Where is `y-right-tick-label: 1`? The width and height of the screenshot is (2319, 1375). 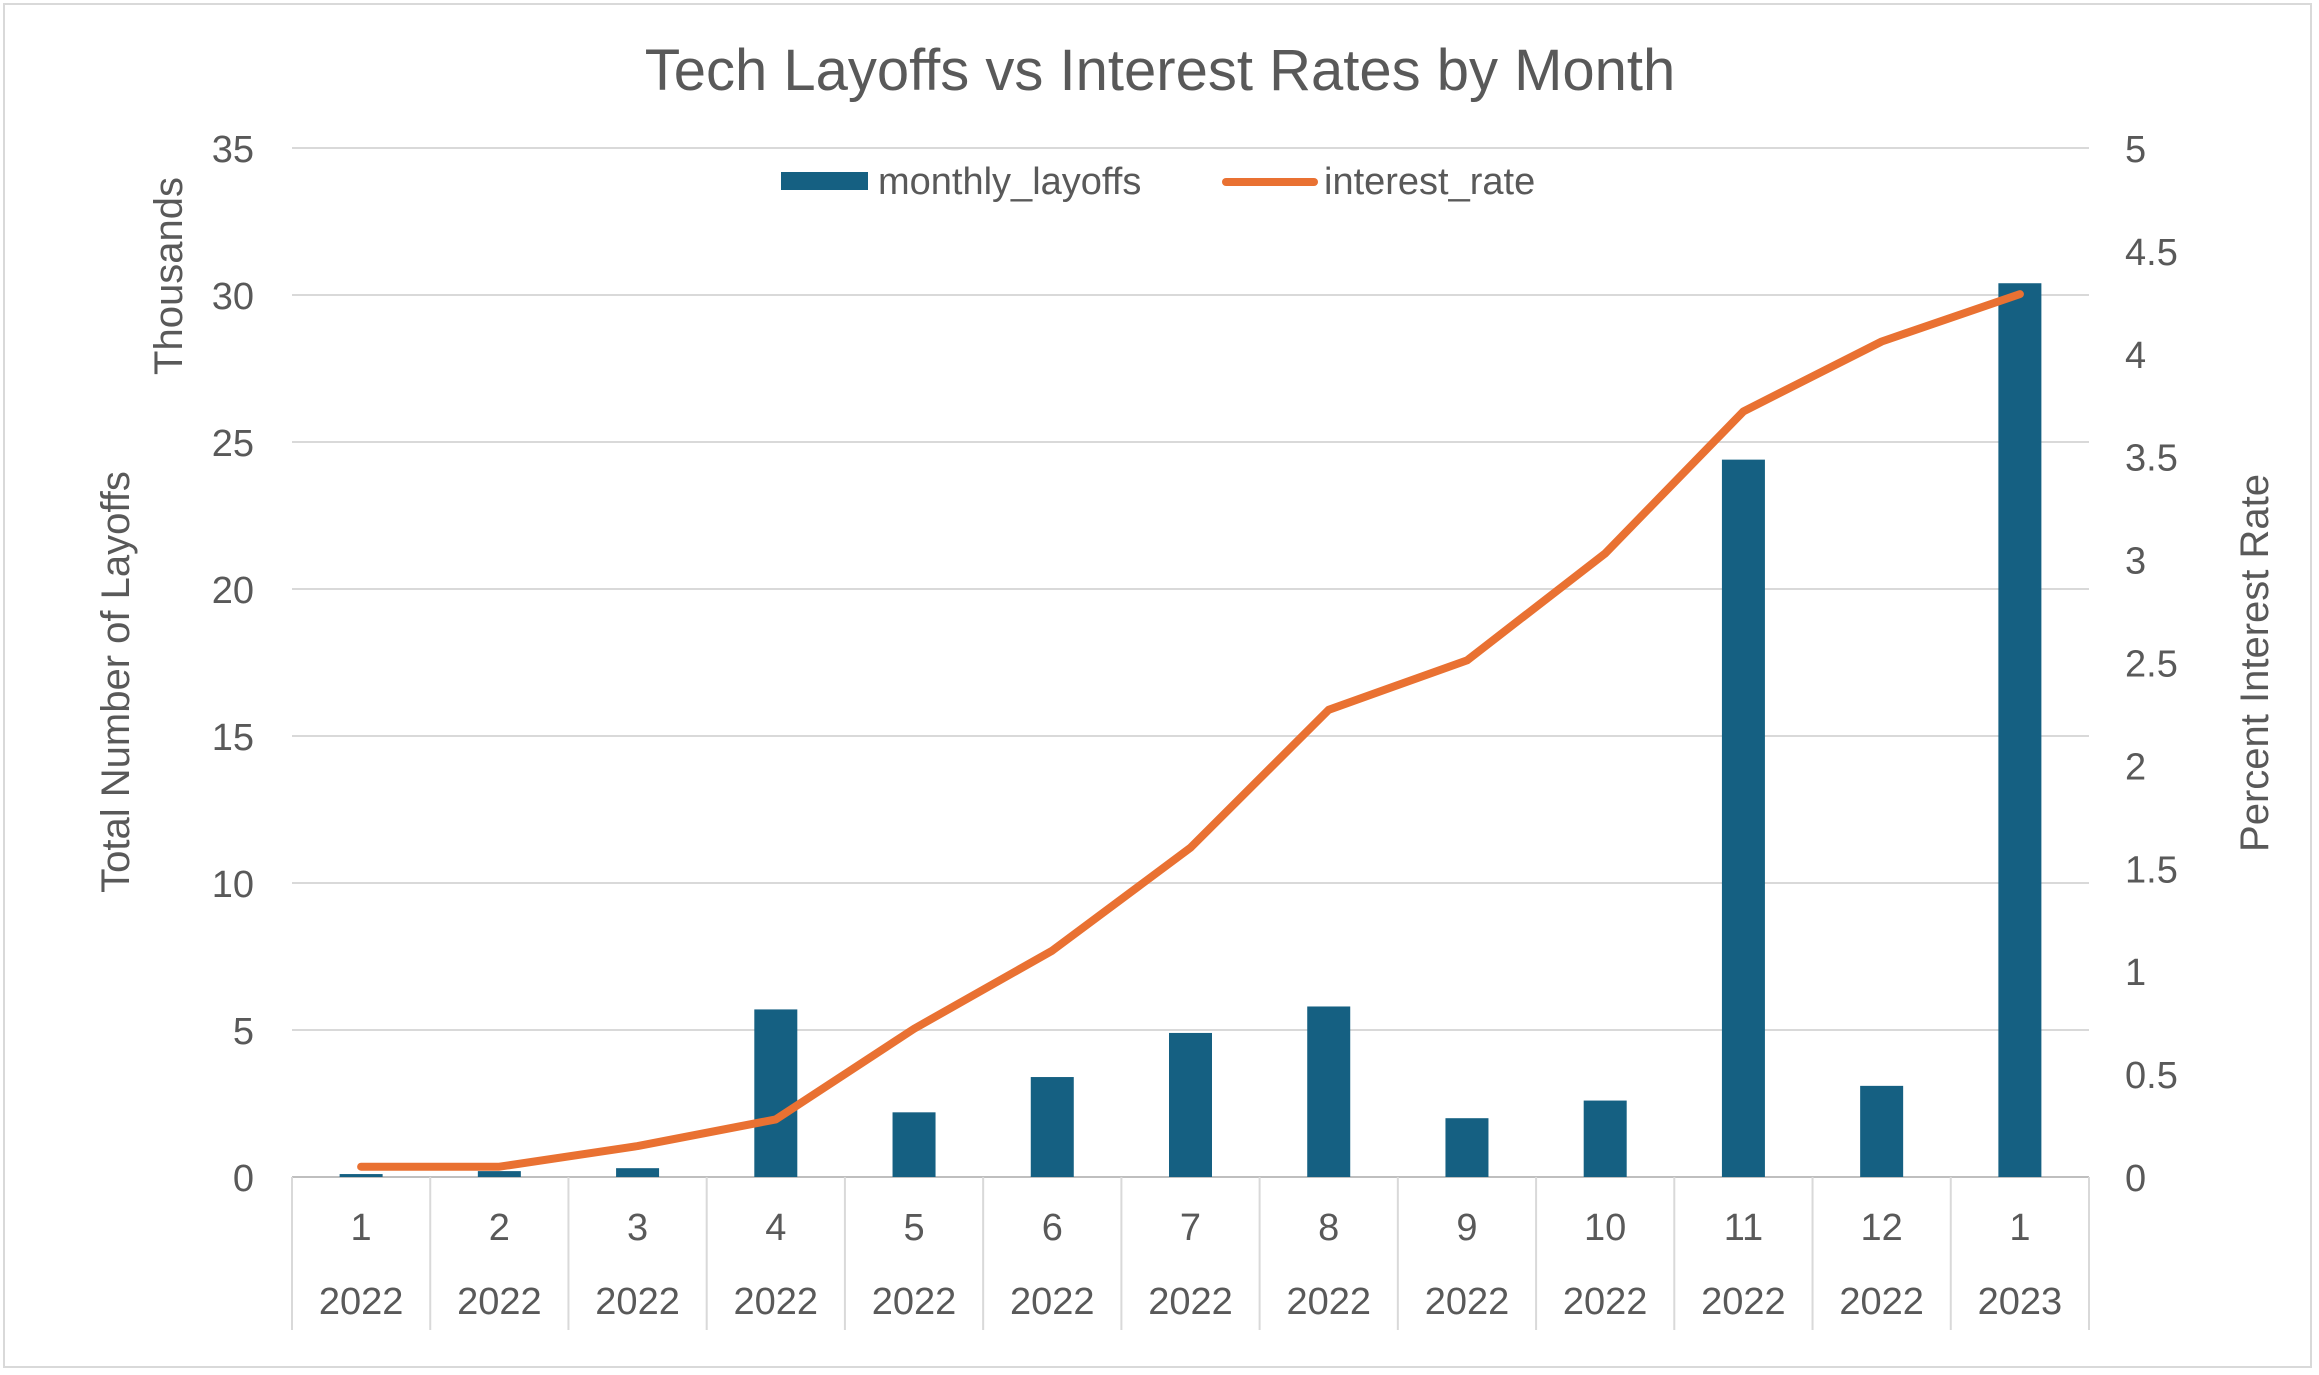
y-right-tick-label: 1 is located at coordinates (2135, 973).